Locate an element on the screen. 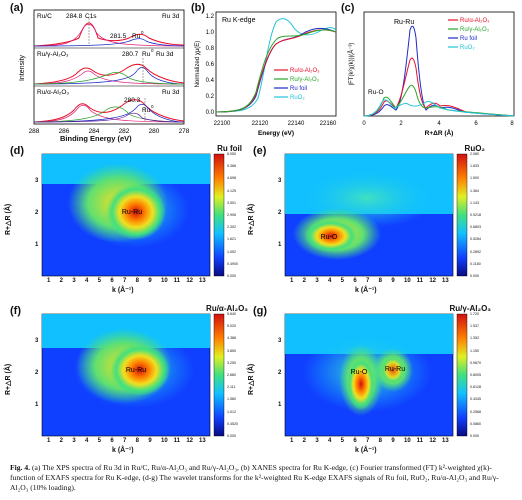 Image resolution: width=522 pixels, height=500 pixels. wt-k-tick: 12 is located at coordinates (190, 441).